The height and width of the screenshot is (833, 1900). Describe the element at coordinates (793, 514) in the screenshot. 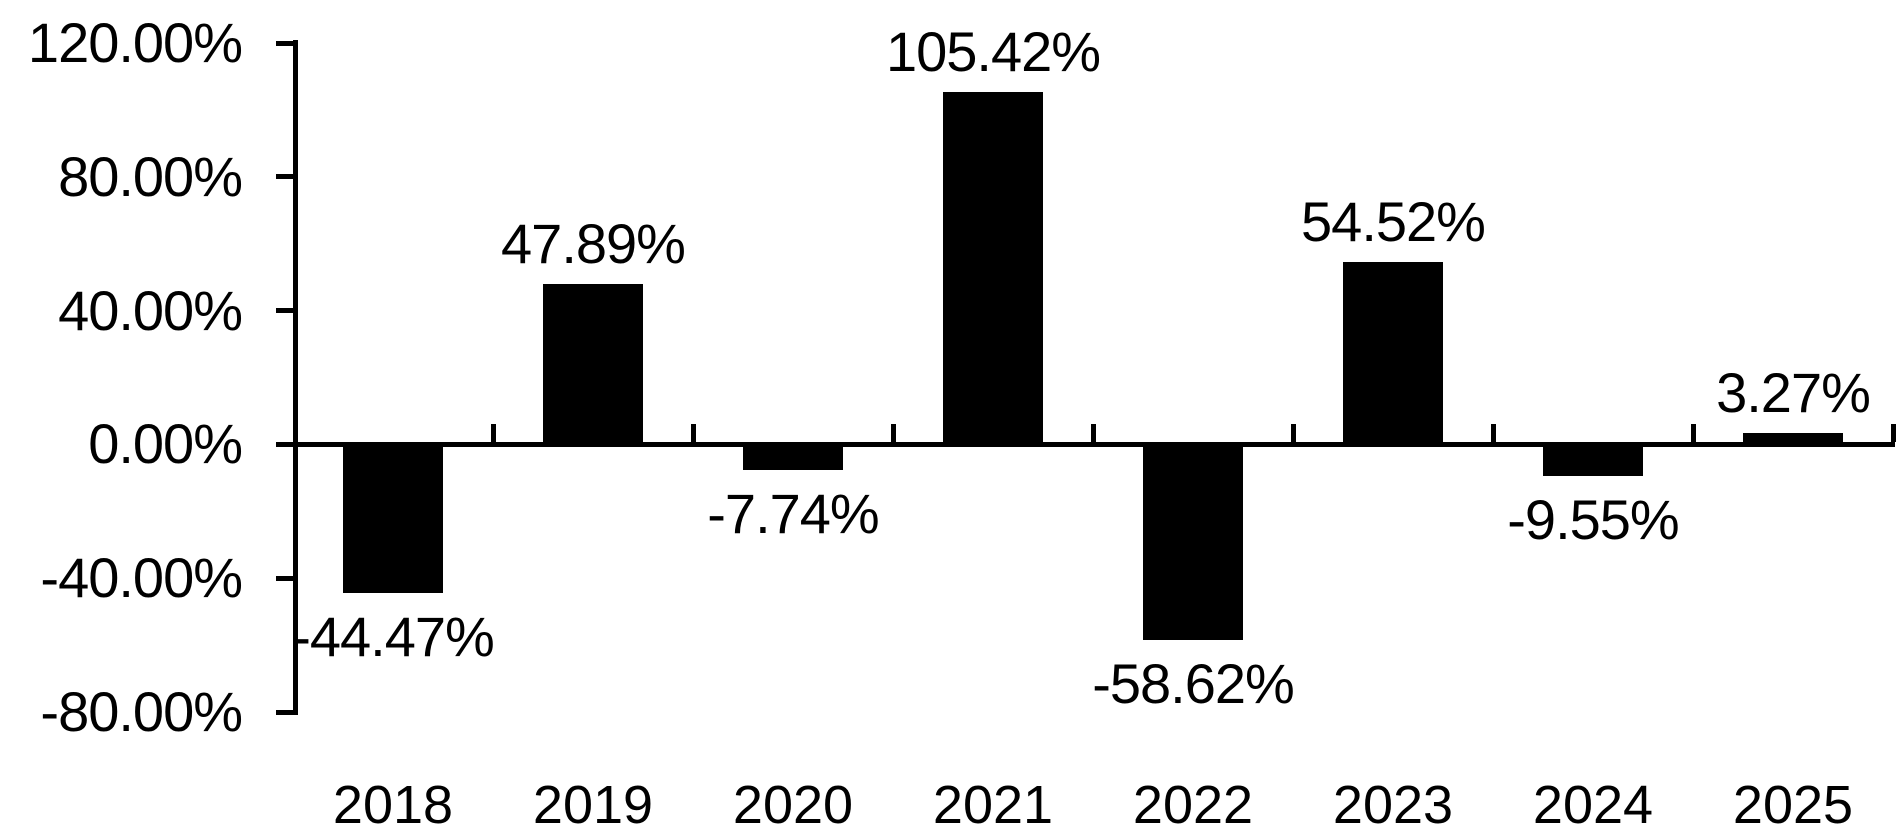

I see `bar-value-label: -7.74%` at that location.